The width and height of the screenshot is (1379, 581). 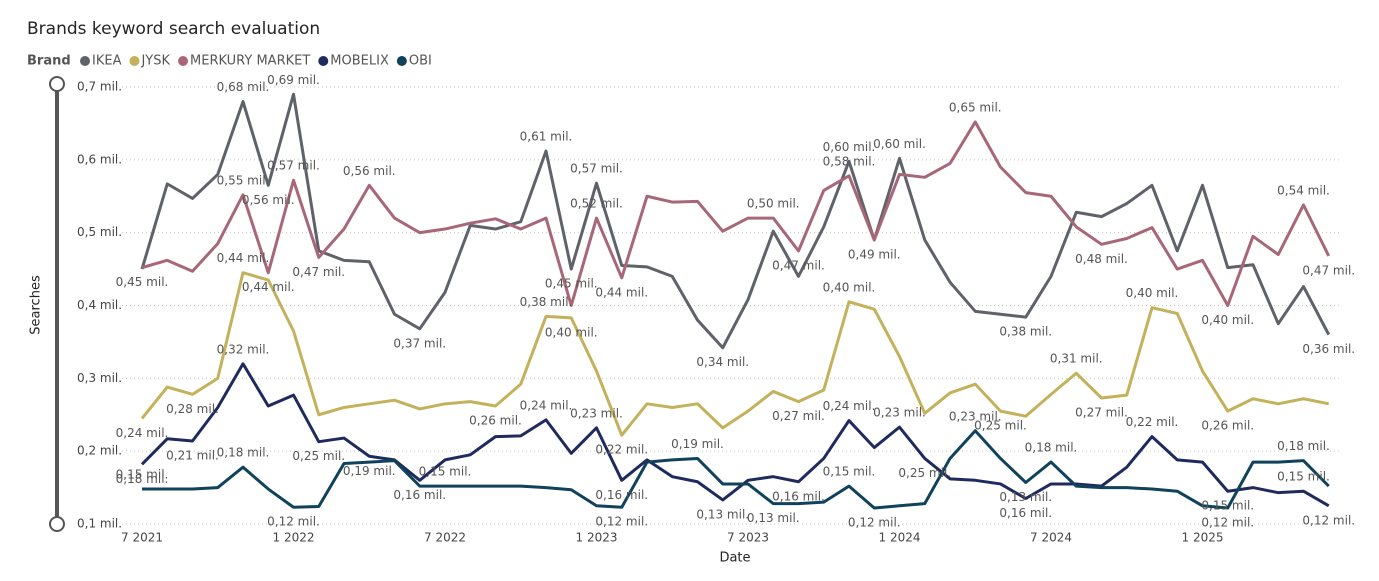 I want to click on data-label: 0,31 mil., so click(x=1076, y=359).